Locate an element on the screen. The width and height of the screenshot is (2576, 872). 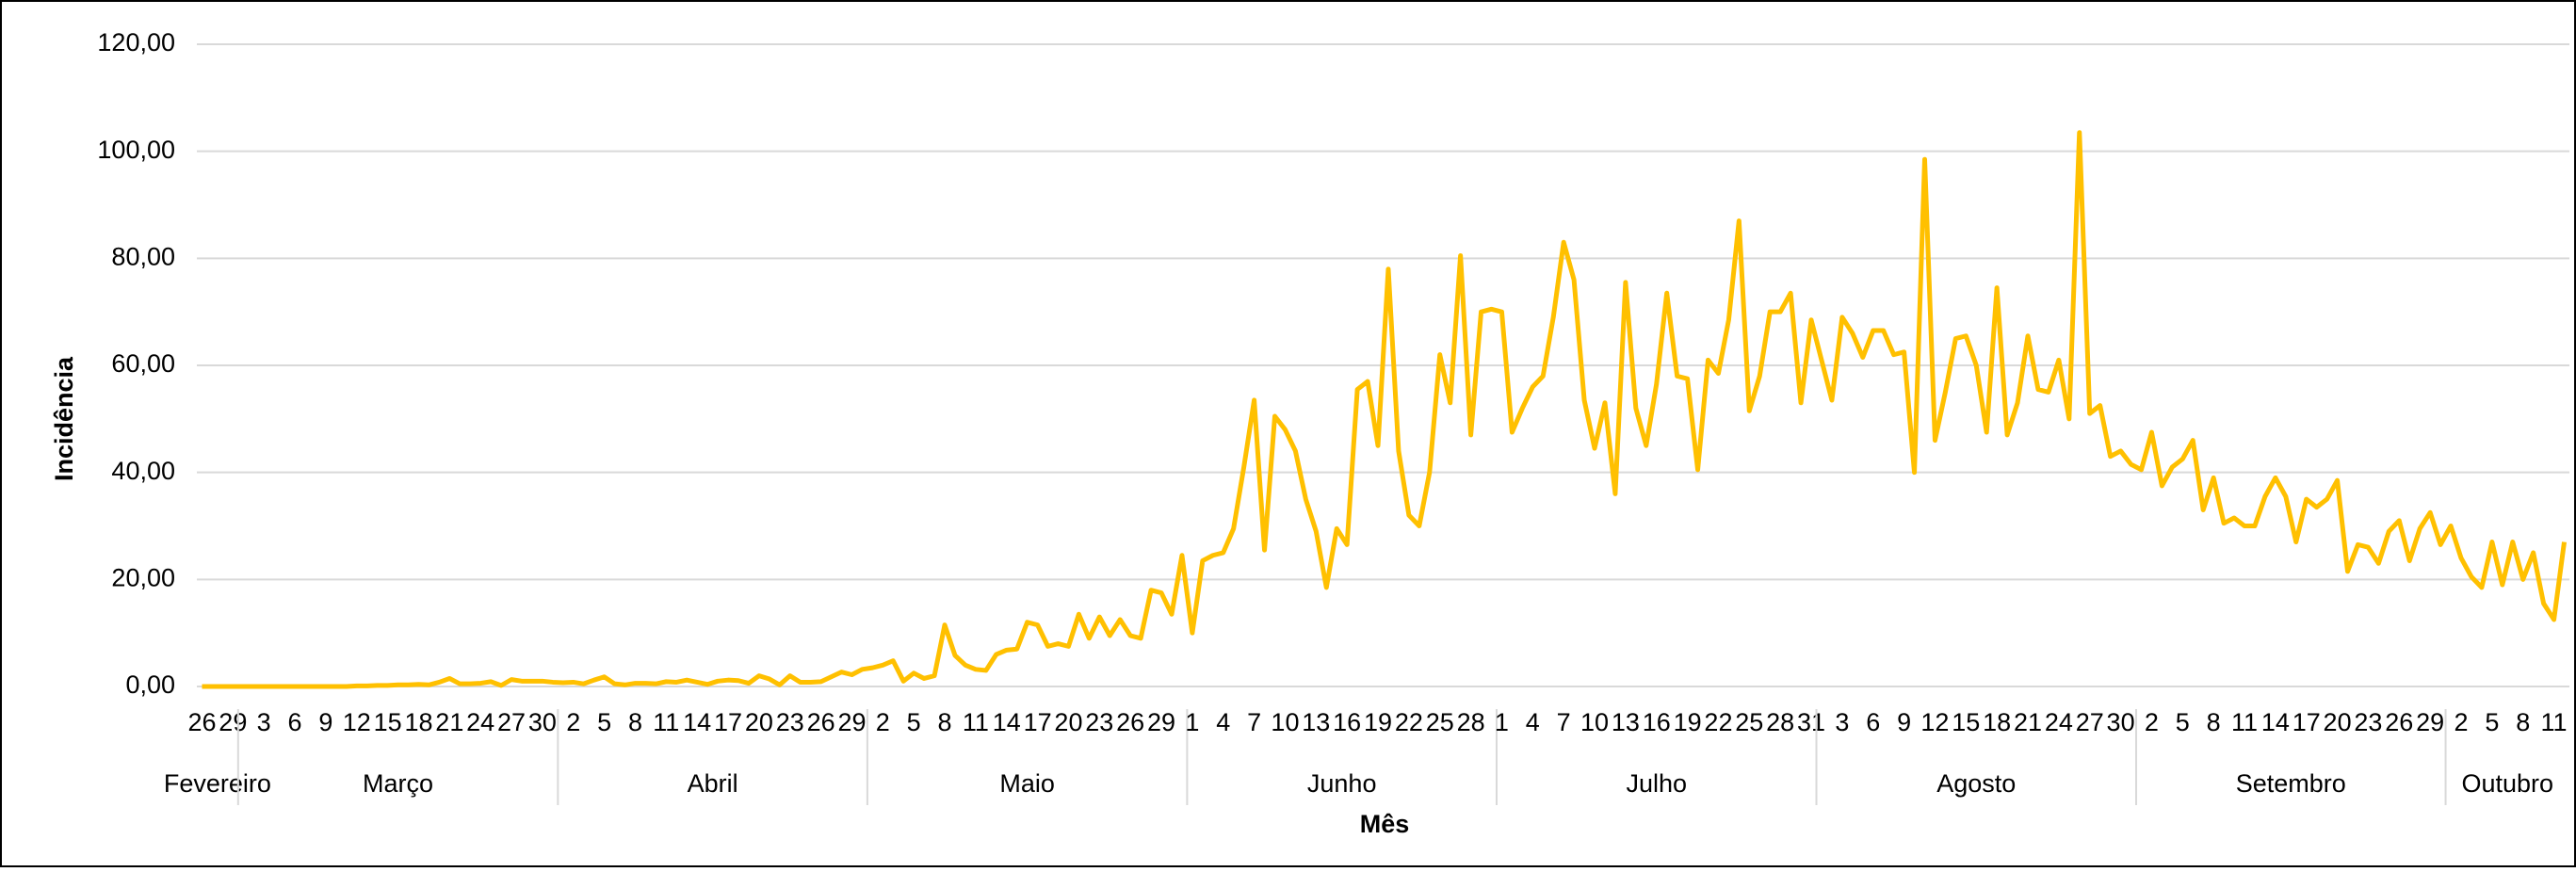
month-label: Setembro is located at coordinates (2291, 783).